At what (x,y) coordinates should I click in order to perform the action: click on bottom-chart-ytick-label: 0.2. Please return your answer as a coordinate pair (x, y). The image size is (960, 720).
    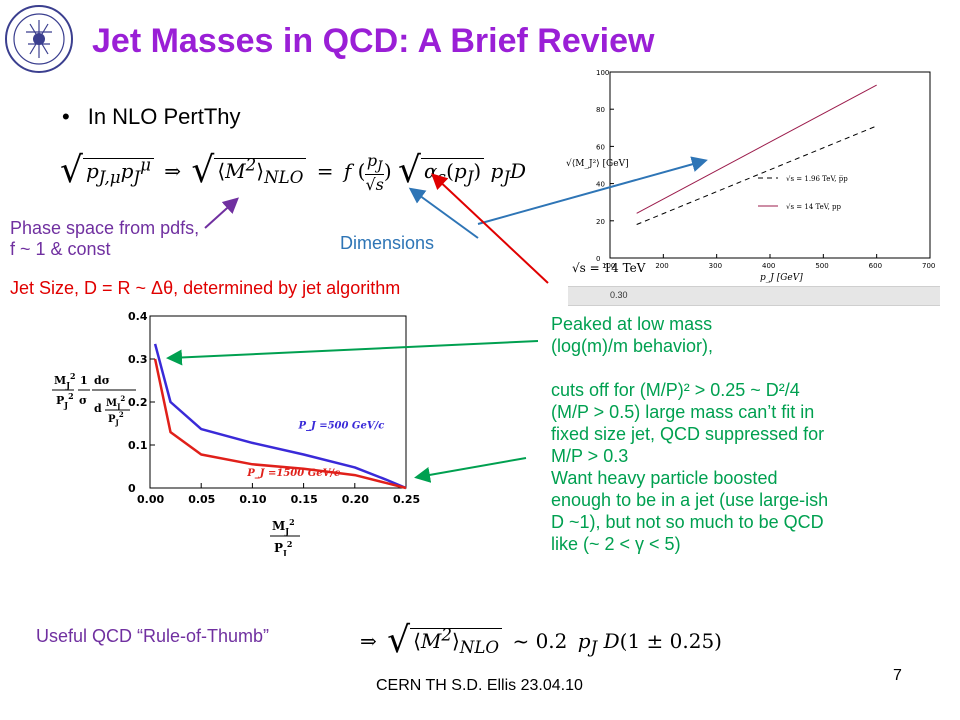
    Looking at the image, I should click on (138, 402).